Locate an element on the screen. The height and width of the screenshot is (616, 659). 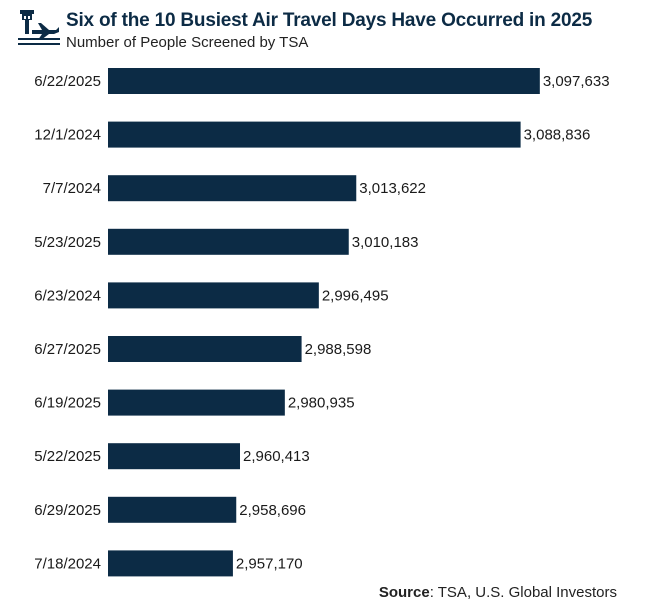
airport-control-tower-plane-icon is located at coordinates (39, 27).